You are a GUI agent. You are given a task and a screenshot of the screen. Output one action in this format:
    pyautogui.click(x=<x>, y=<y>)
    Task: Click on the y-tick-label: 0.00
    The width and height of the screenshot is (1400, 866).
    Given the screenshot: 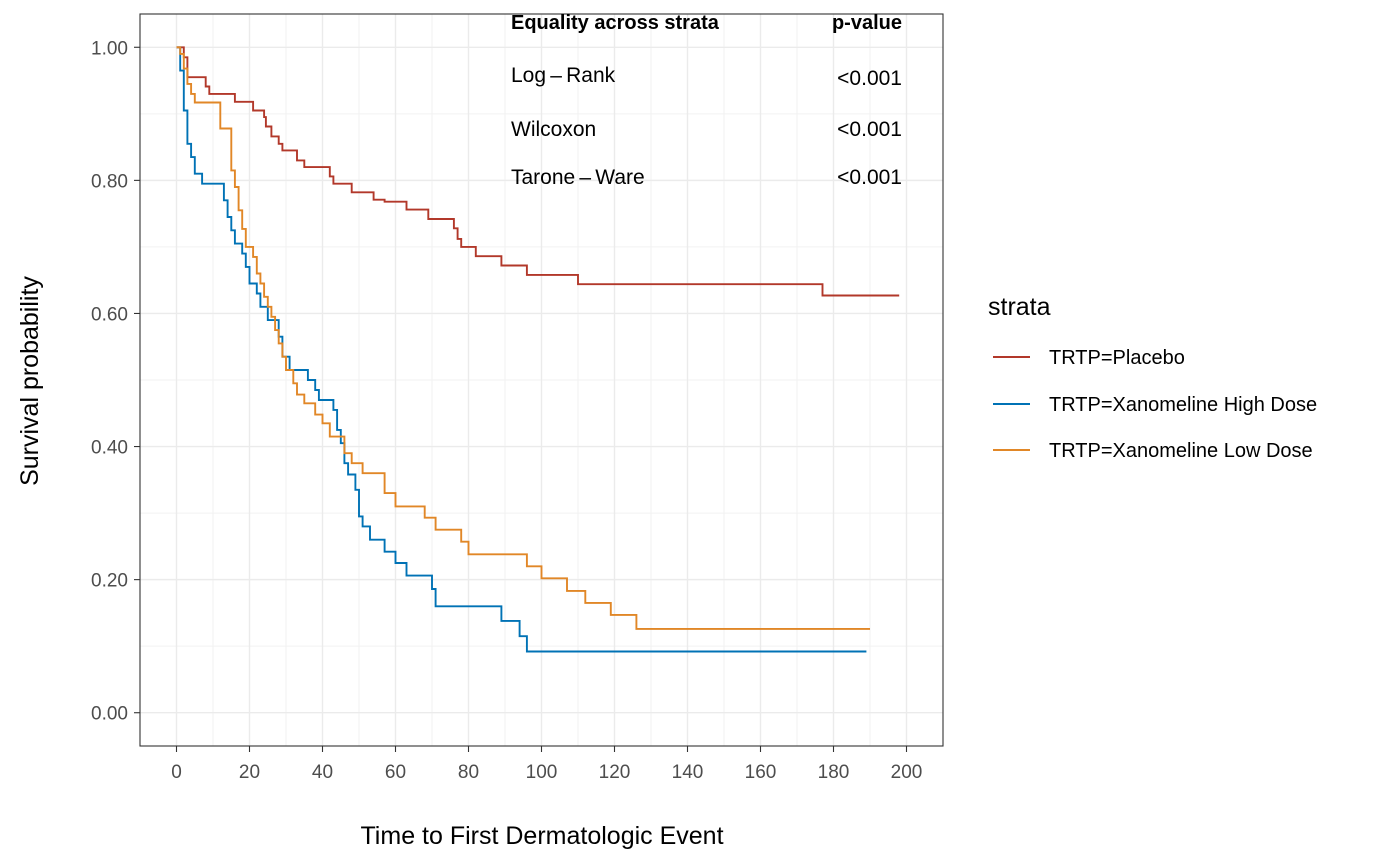 What is the action you would take?
    pyautogui.click(x=109, y=714)
    